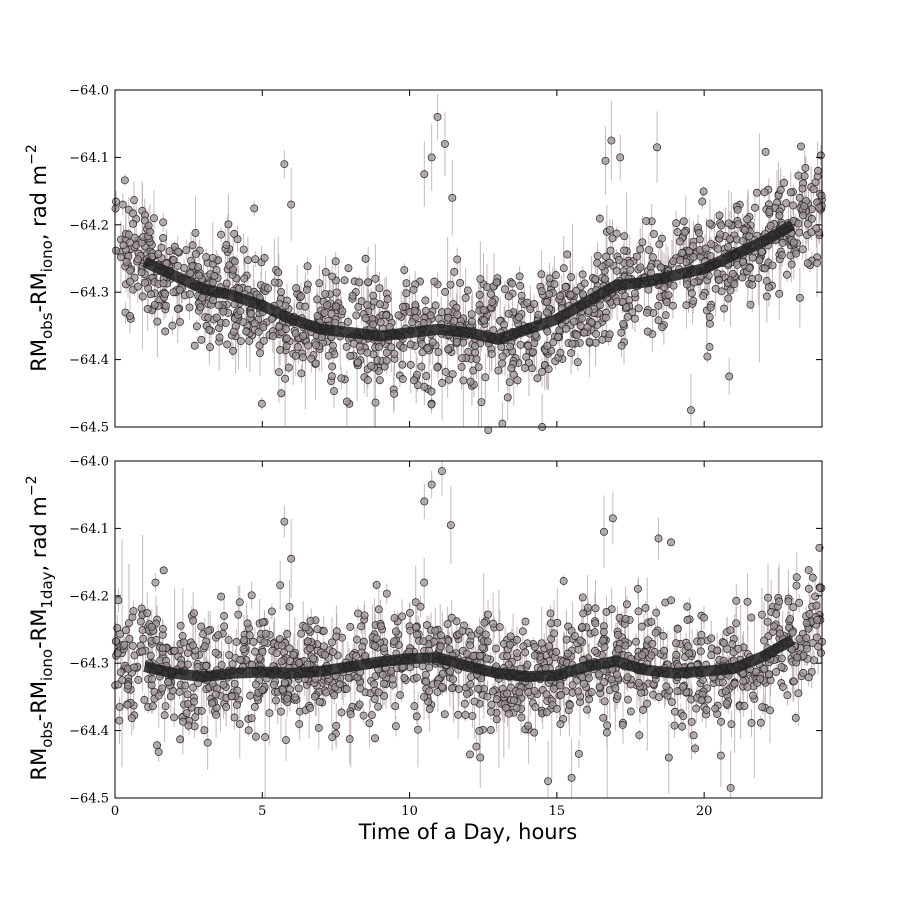  What do you see at coordinates (89, 91) in the screenshot?
I see `y-tick-label: −64.0` at bounding box center [89, 91].